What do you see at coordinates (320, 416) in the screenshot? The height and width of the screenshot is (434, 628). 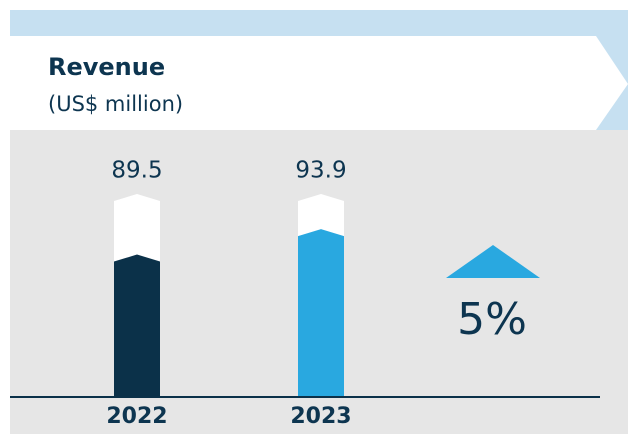 I see `x-tick-label: 2023` at bounding box center [320, 416].